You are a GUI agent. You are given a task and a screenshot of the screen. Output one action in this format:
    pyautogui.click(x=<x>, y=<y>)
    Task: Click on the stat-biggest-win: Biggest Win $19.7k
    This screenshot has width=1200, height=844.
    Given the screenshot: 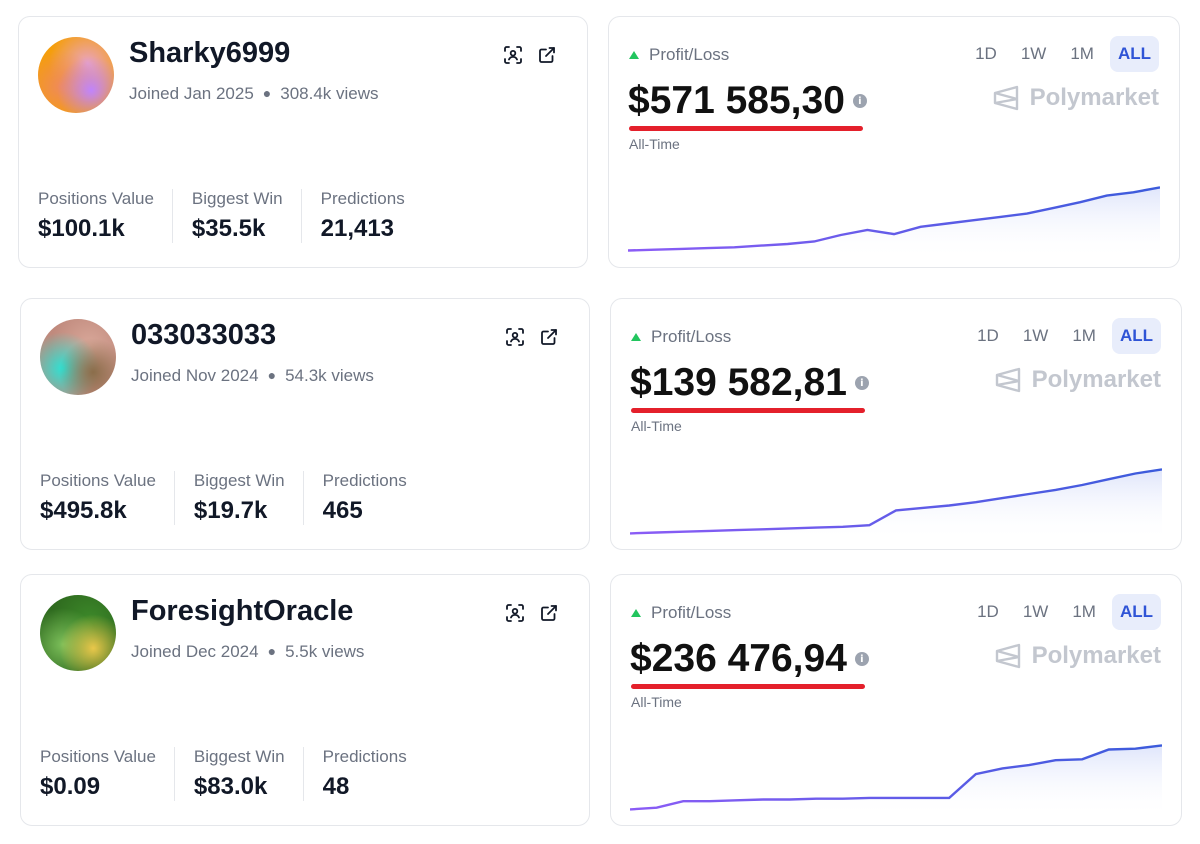 What is the action you would take?
    pyautogui.click(x=249, y=498)
    